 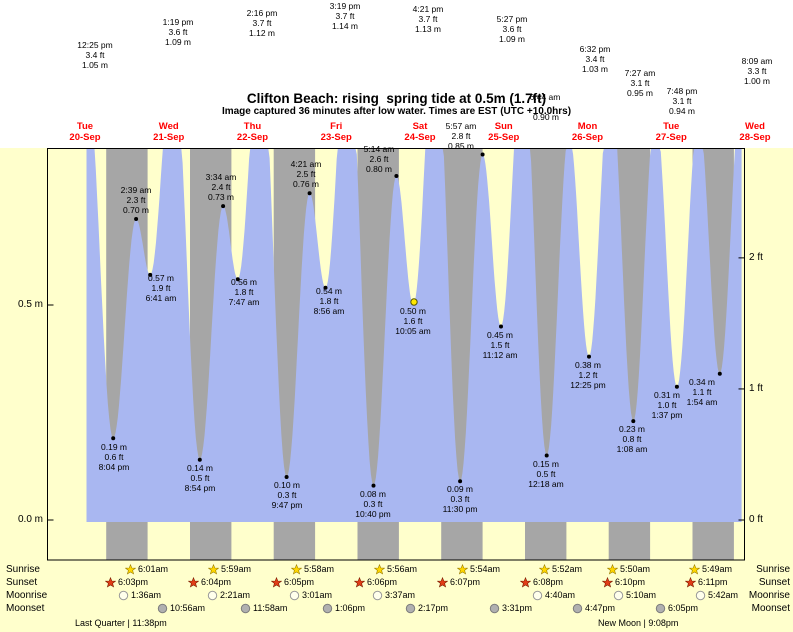 What do you see at coordinates (600, 608) in the screenshot?
I see `moonset-time: 4:47pm` at bounding box center [600, 608].